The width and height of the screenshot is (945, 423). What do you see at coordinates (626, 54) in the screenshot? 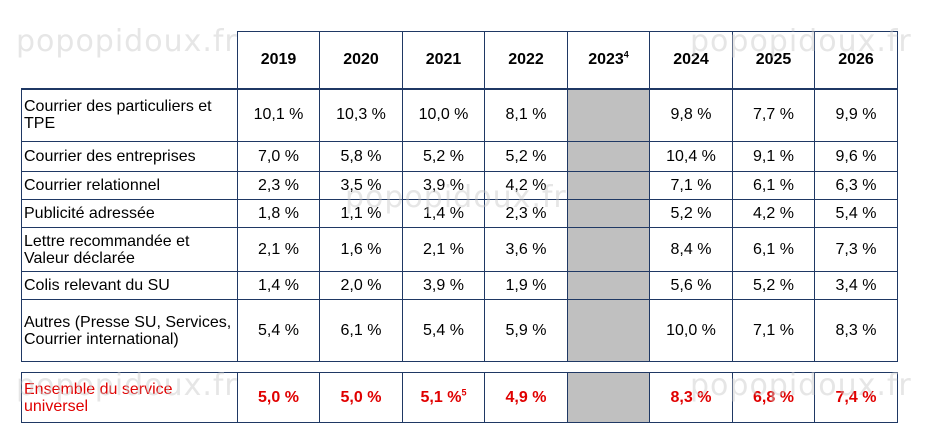
I see `col-2023-footnote: 4` at bounding box center [626, 54].